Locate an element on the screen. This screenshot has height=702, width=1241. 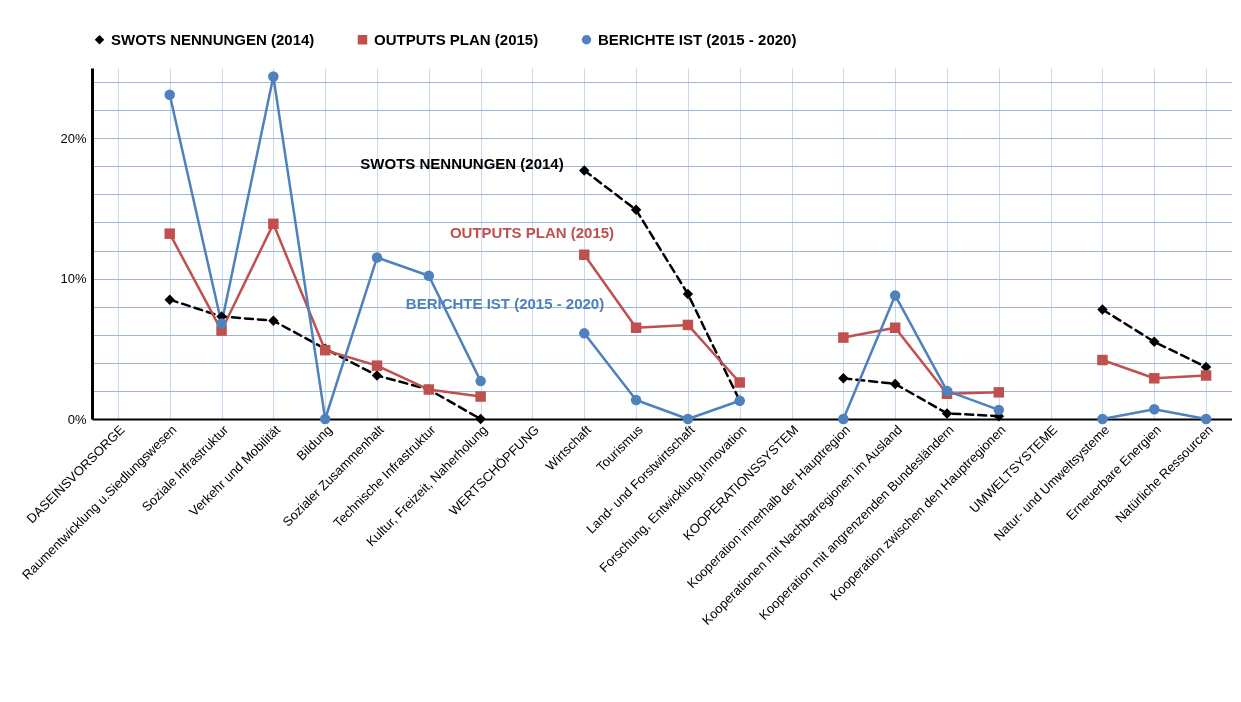
legend-label: SWOTS NENNUNGEN (2014) is located at coordinates (213, 39).